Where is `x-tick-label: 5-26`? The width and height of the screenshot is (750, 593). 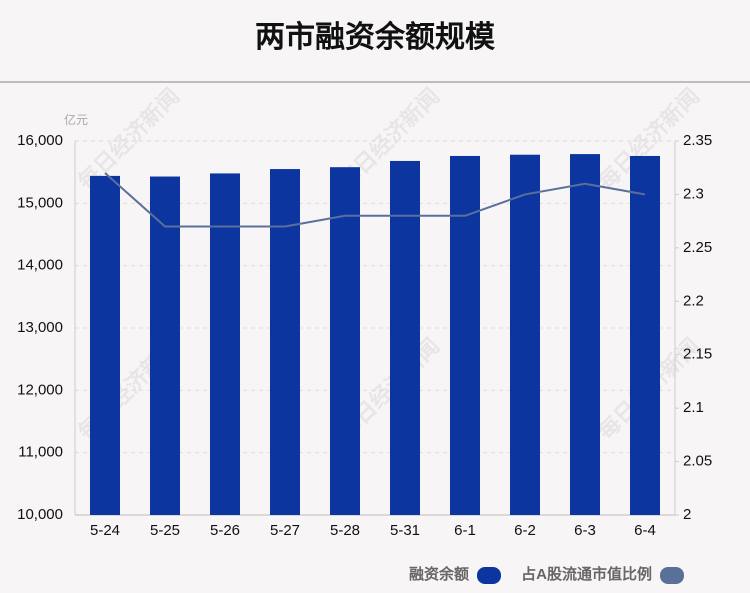
x-tick-label: 5-26 is located at coordinates (225, 530).